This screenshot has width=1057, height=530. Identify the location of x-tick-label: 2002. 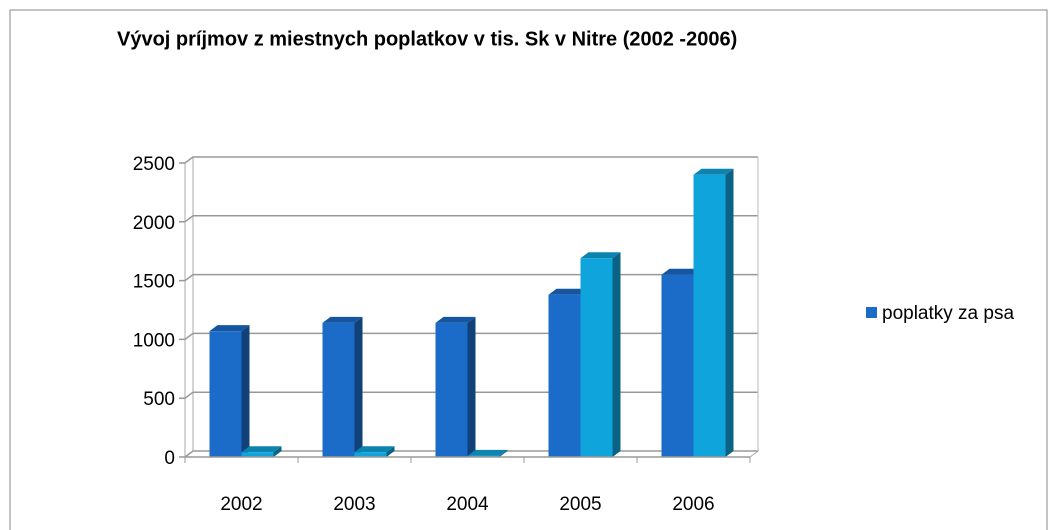
(241, 504).